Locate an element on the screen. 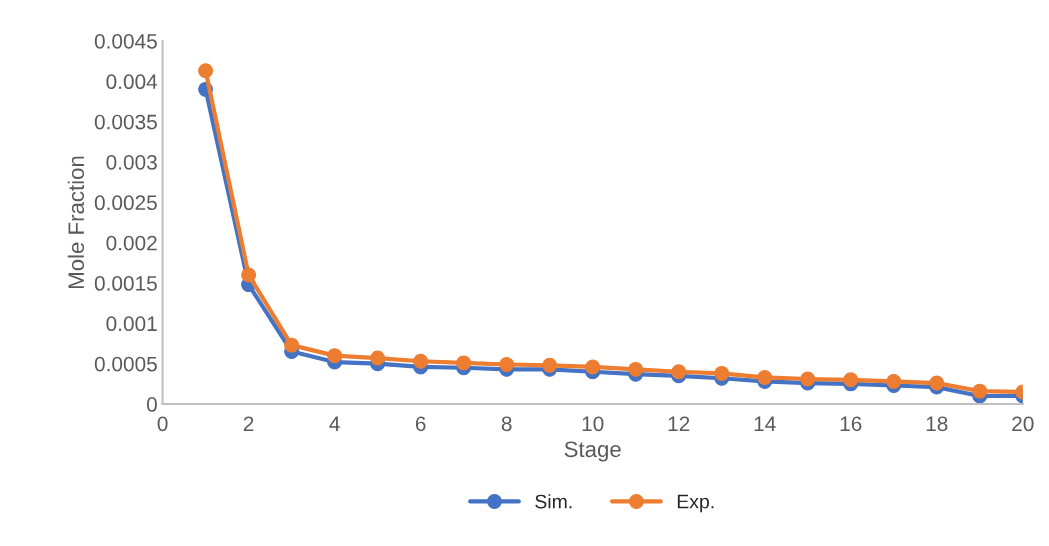 Image resolution: width=1049 pixels, height=546 pixels. y-tick-label: 0.003 is located at coordinates (131, 162).